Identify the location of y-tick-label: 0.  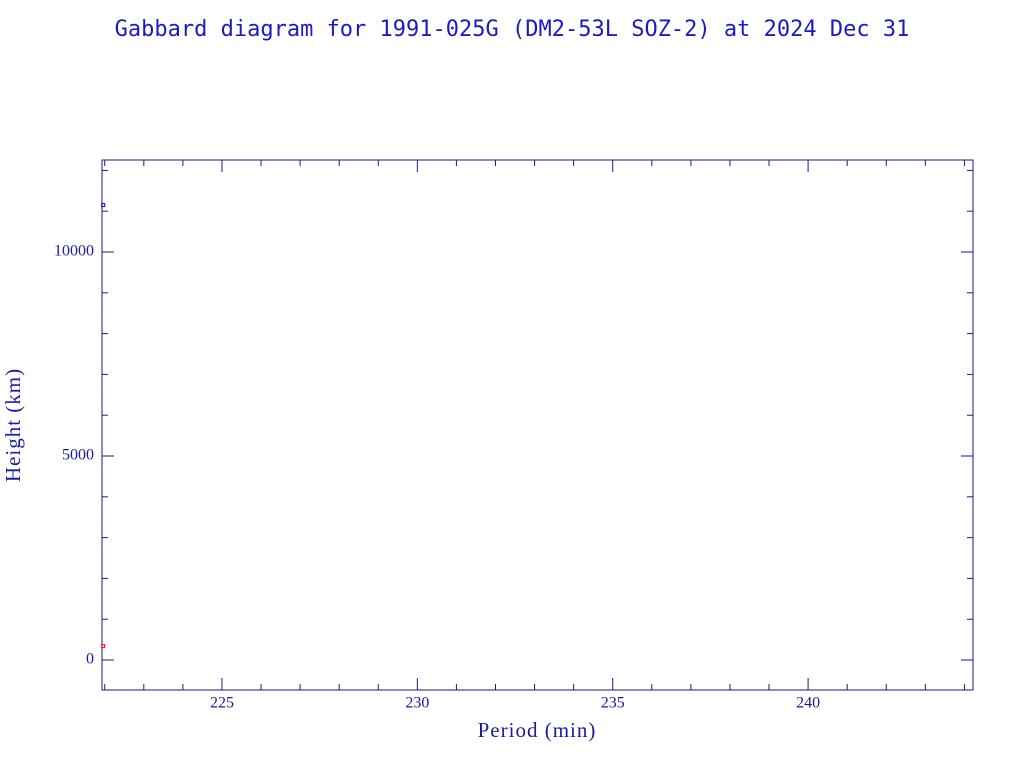
(90, 659).